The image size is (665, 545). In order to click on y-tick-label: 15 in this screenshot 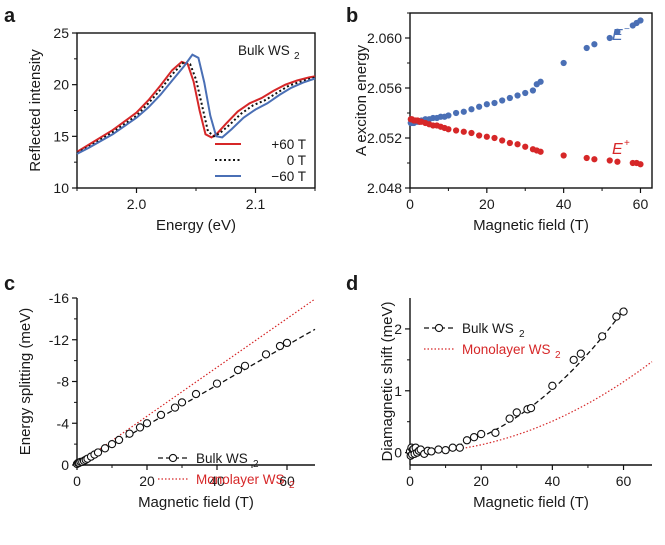, I will do `click(61, 136)`.